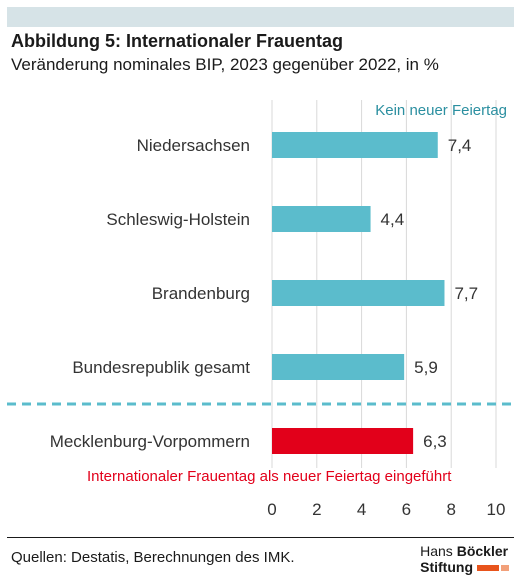 This screenshot has width=521, height=583. I want to click on x-tick-label: 2, so click(316, 509).